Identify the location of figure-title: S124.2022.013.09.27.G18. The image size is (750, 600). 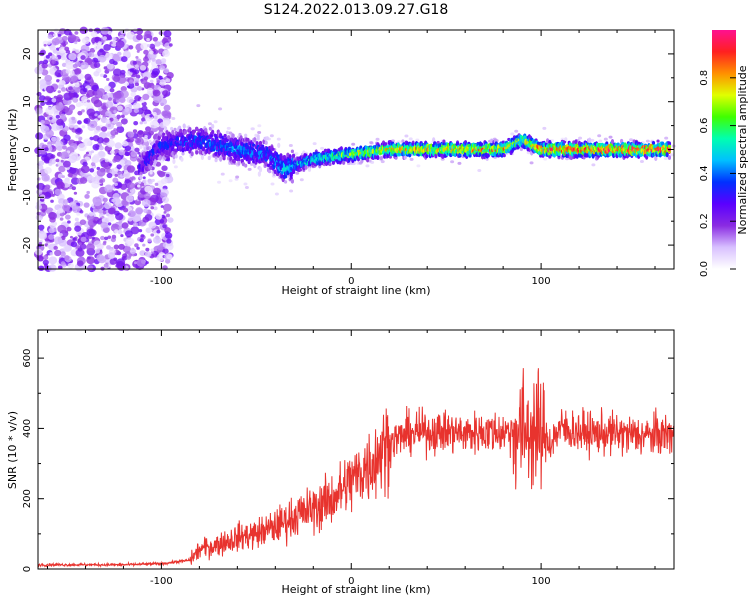
(356, 10).